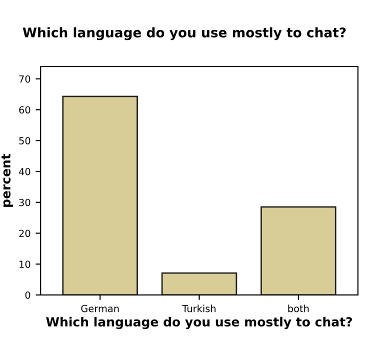 This screenshot has height=341, width=369. I want to click on y-tick-label: 50, so click(24, 140).